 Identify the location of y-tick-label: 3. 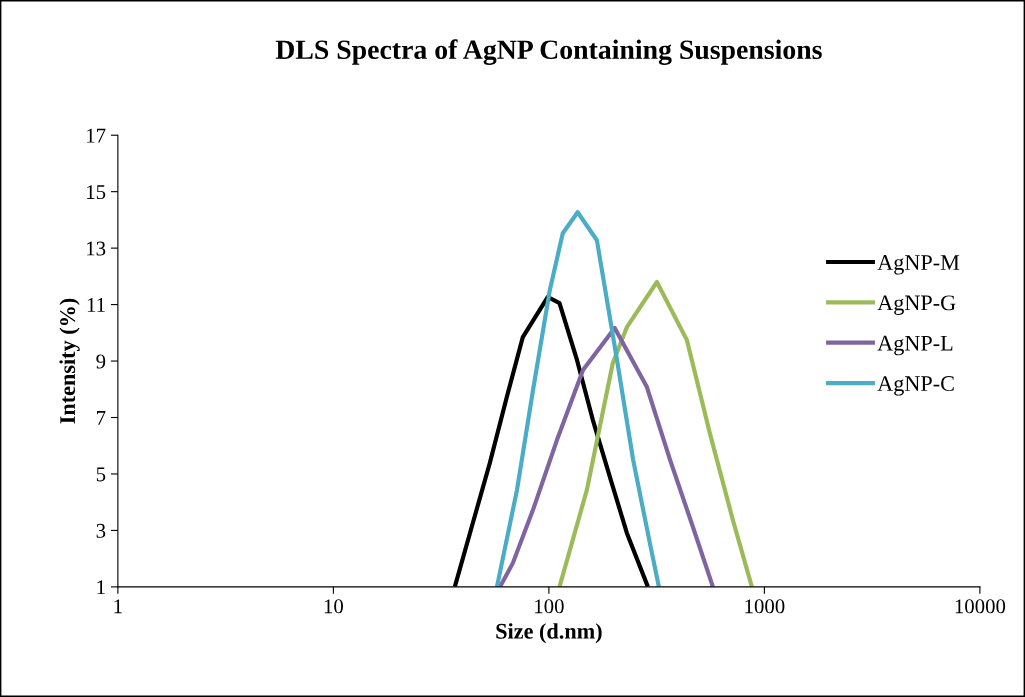
(101, 530).